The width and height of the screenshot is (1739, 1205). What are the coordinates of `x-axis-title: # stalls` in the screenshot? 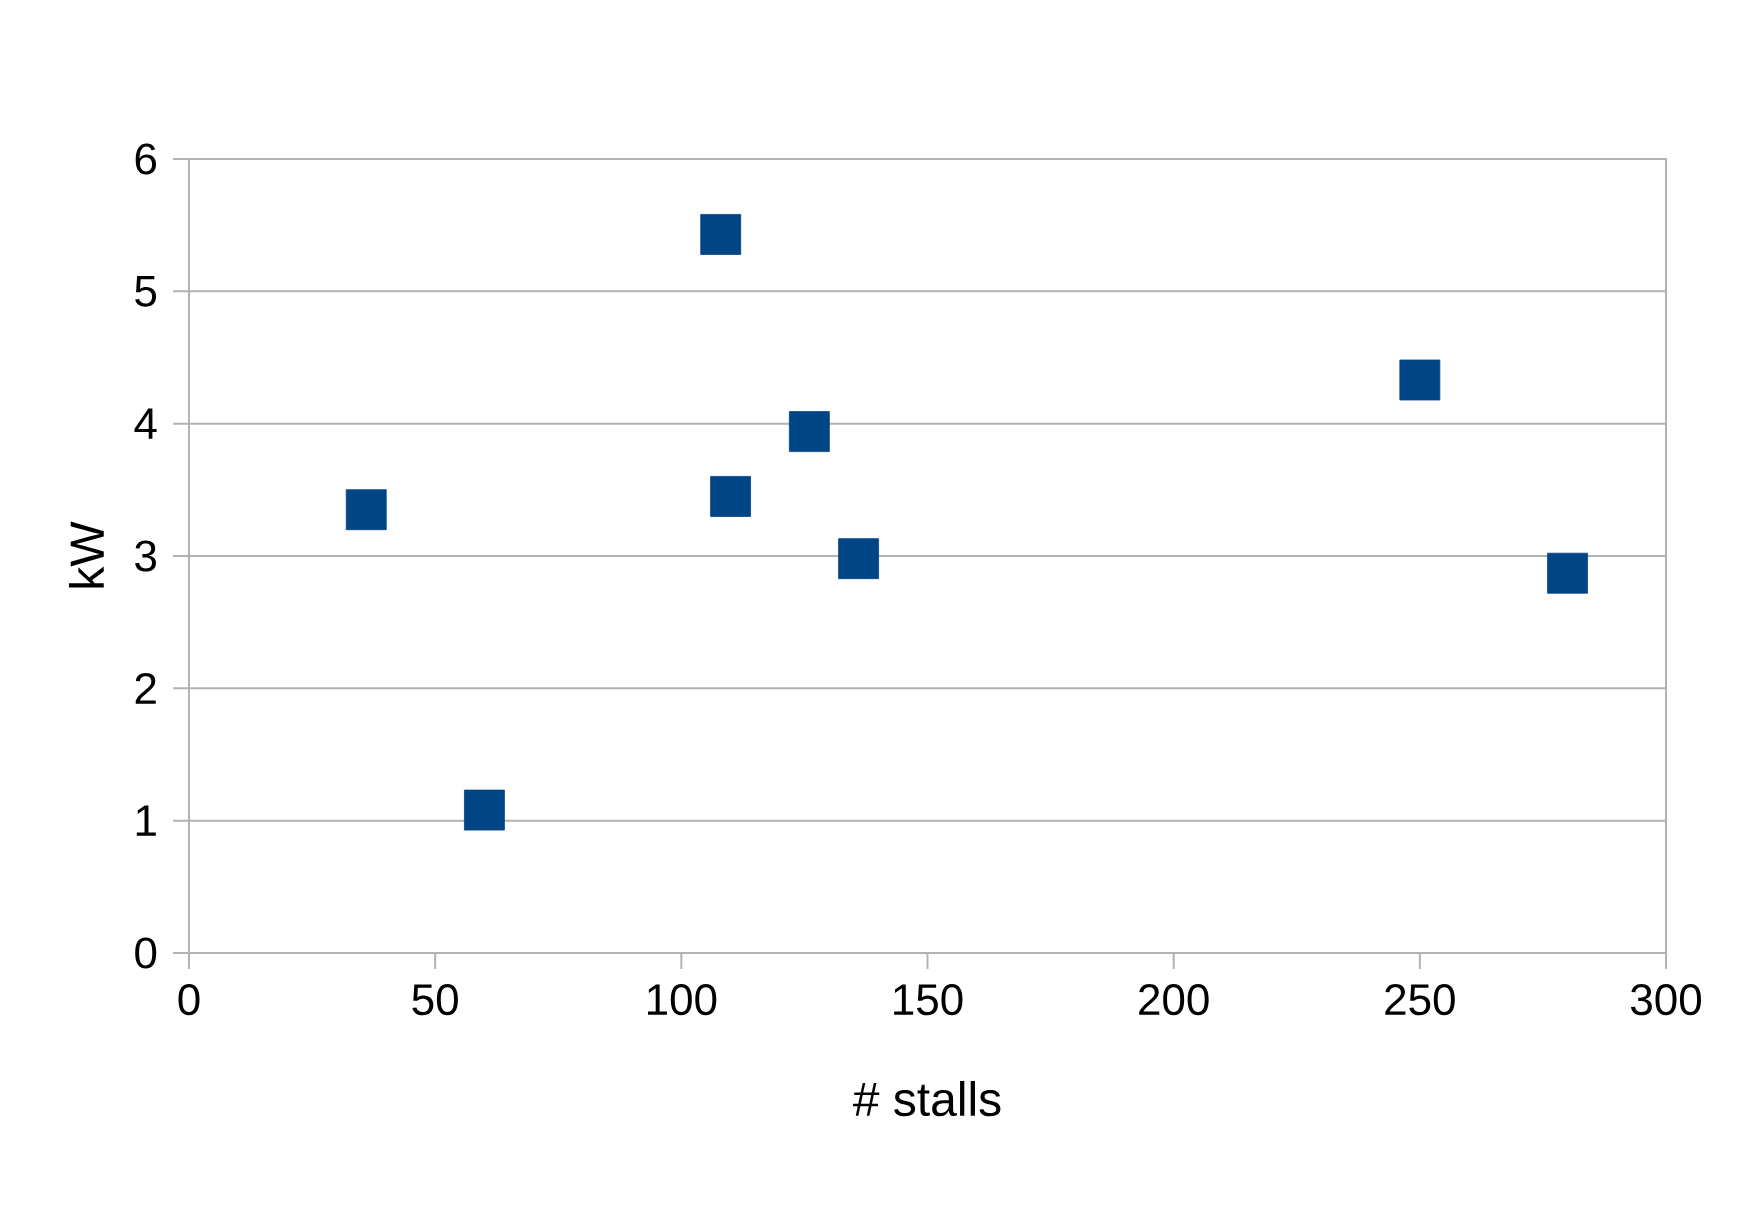 It's located at (927, 1098).